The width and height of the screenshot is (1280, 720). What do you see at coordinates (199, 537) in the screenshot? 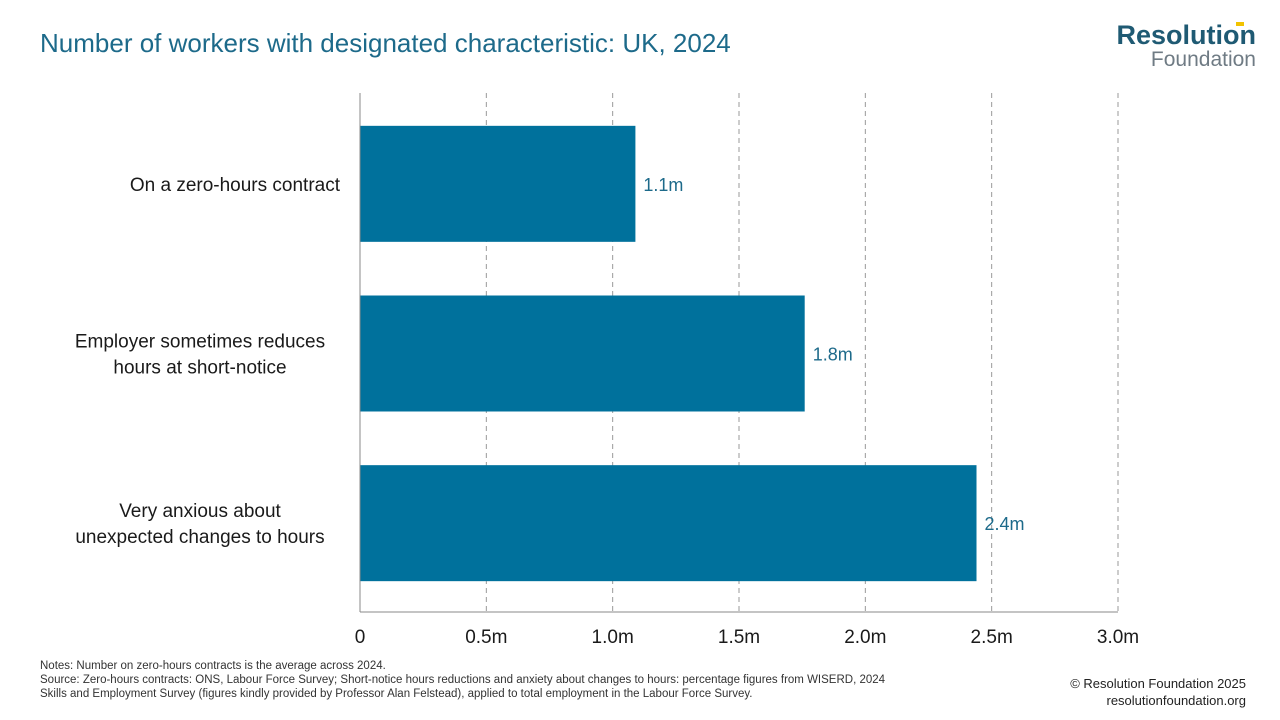
I see `category-label-2-1: unexpected changes to hours` at bounding box center [199, 537].